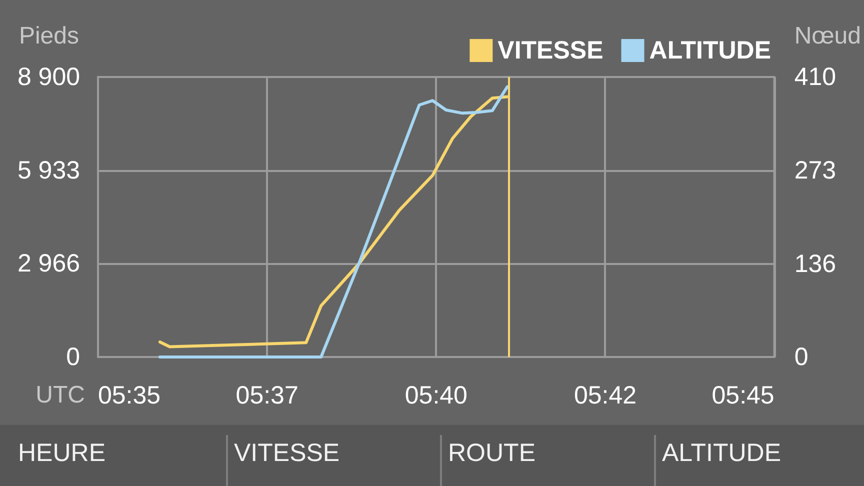 This screenshot has width=864, height=486. What do you see at coordinates (815, 77) in the screenshot?
I see `y2-tick-label: 410` at bounding box center [815, 77].